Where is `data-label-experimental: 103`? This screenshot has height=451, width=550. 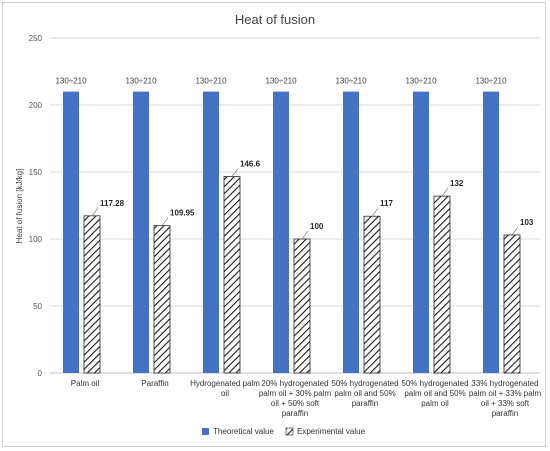 data-label-experimental: 103 is located at coordinates (527, 222).